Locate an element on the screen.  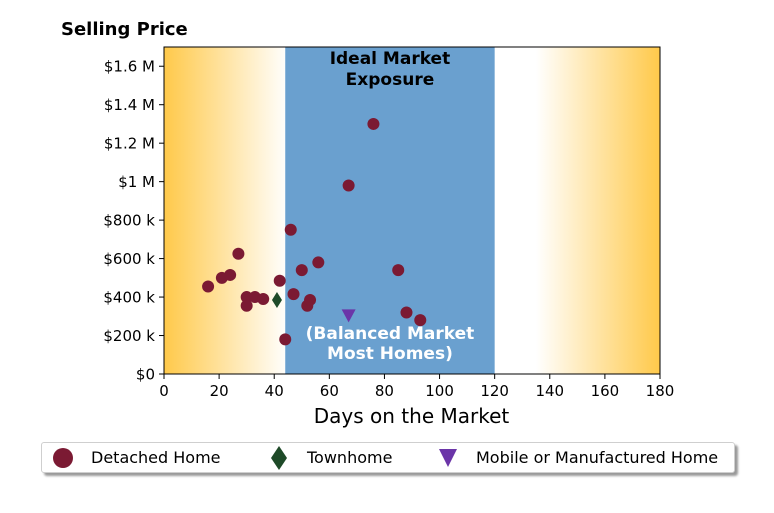
y-tick-label: $1.6 M is located at coordinates (129, 67).